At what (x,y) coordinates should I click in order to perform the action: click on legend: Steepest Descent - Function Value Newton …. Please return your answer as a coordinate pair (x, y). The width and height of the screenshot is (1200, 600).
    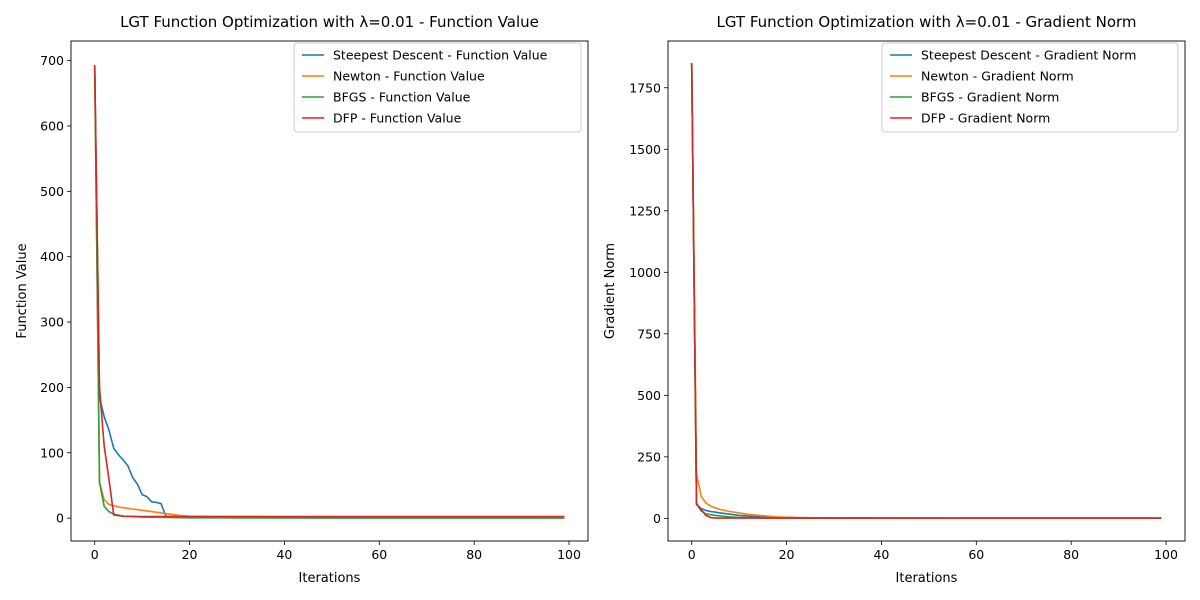
    Looking at the image, I should click on (437, 87).